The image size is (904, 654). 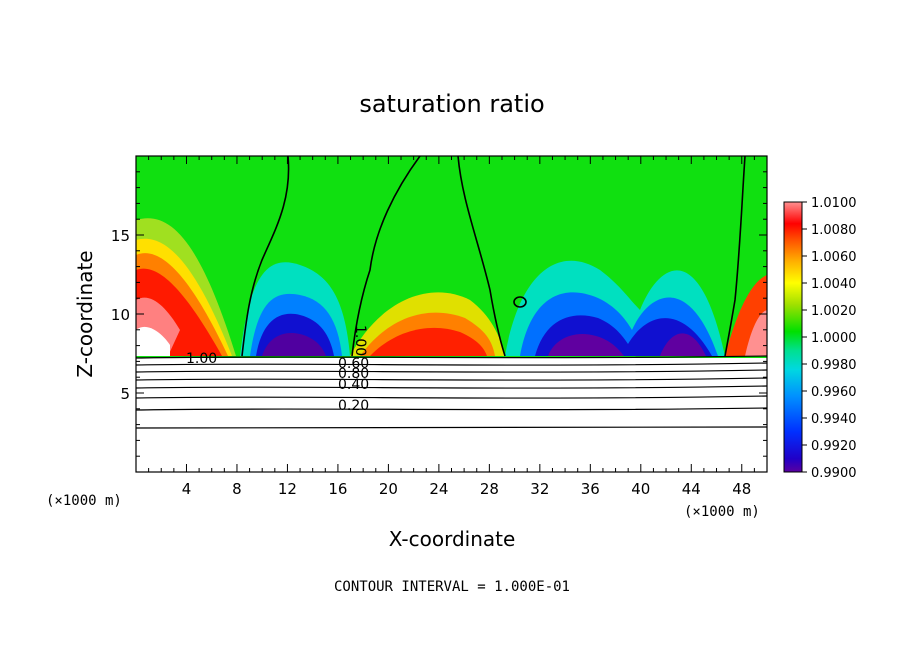 I want to click on contour-upper-loop, so click(x=520, y=302).